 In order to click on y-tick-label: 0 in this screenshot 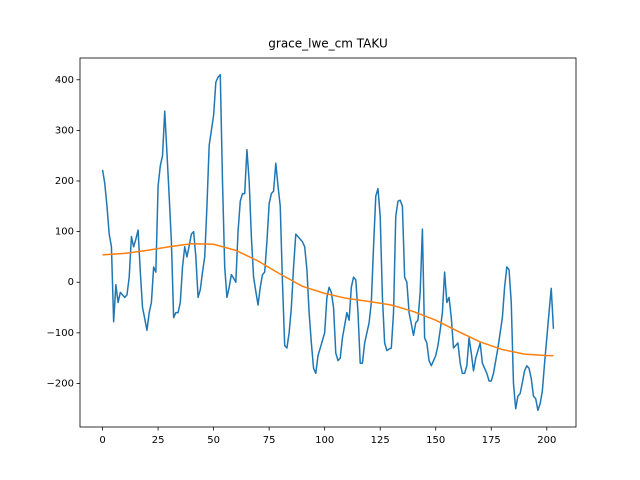, I will do `click(71, 282)`.